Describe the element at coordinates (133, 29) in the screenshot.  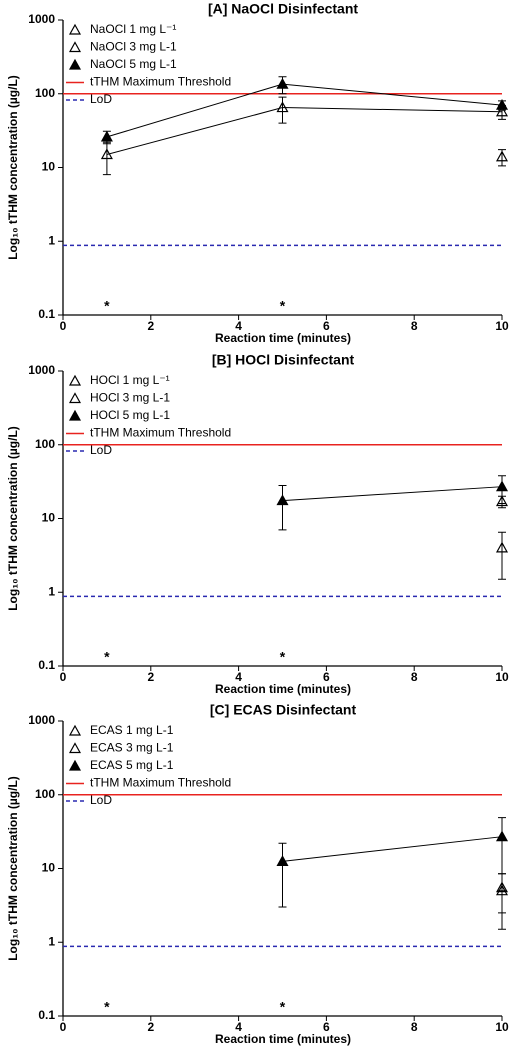
I see `legend-label: NaOCl 1 mg L⁻¹` at that location.